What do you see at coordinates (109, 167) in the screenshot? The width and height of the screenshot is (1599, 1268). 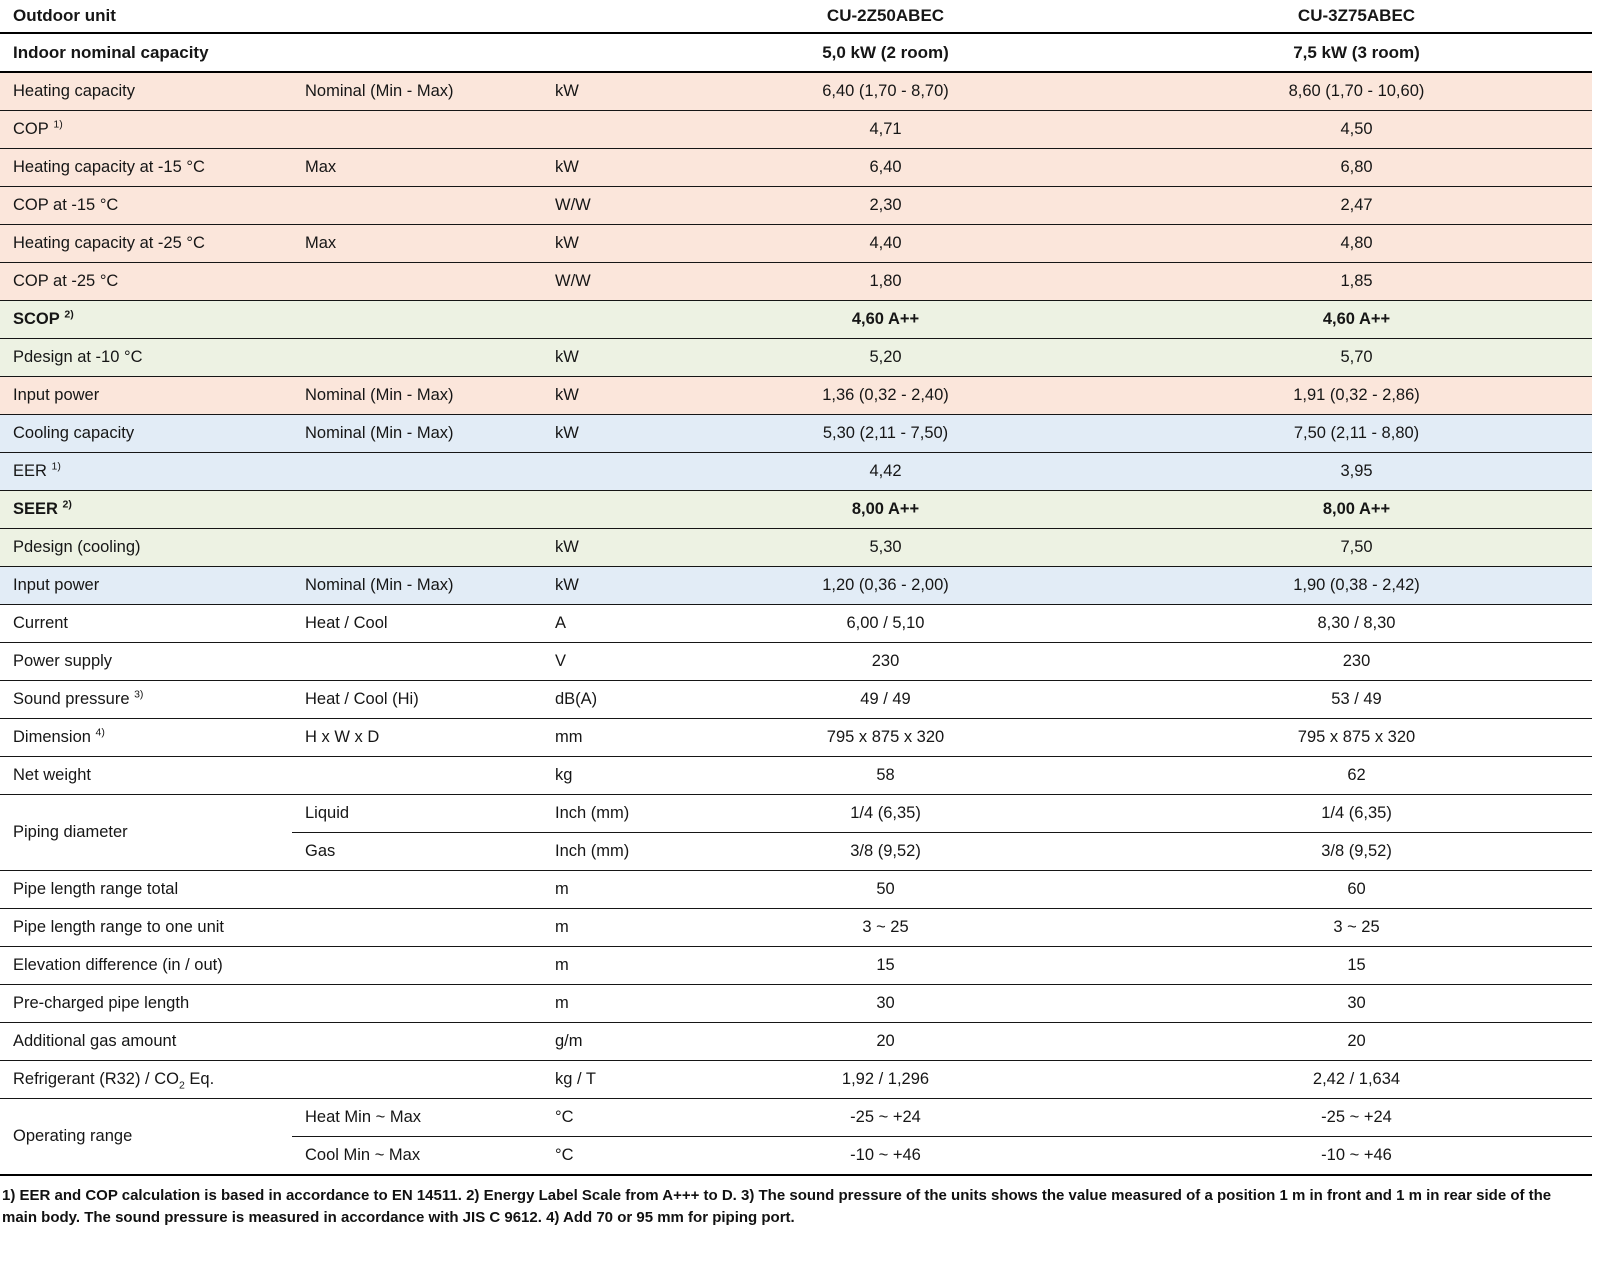 I see `row-label: Heating capacity at -15 °C` at bounding box center [109, 167].